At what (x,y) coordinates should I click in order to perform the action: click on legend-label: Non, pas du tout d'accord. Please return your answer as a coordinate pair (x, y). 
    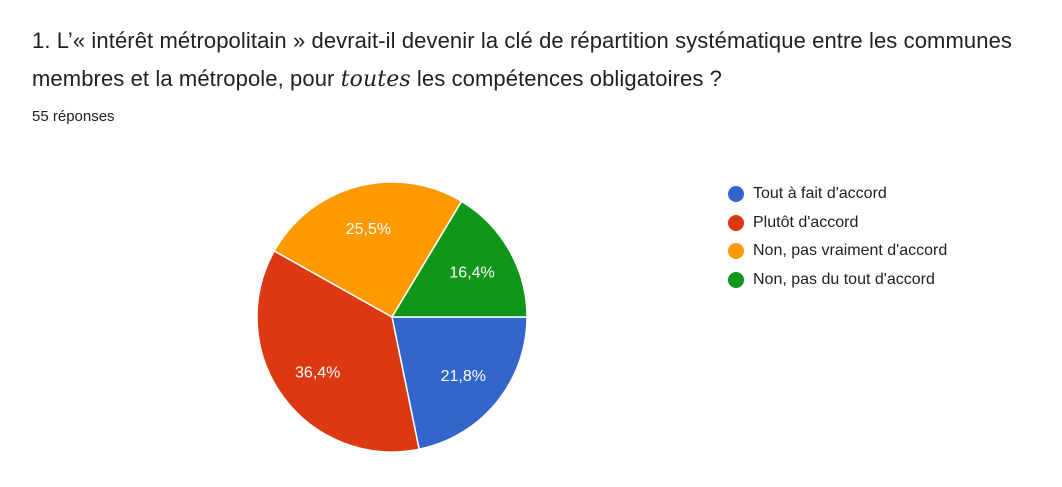
    Looking at the image, I should click on (844, 279).